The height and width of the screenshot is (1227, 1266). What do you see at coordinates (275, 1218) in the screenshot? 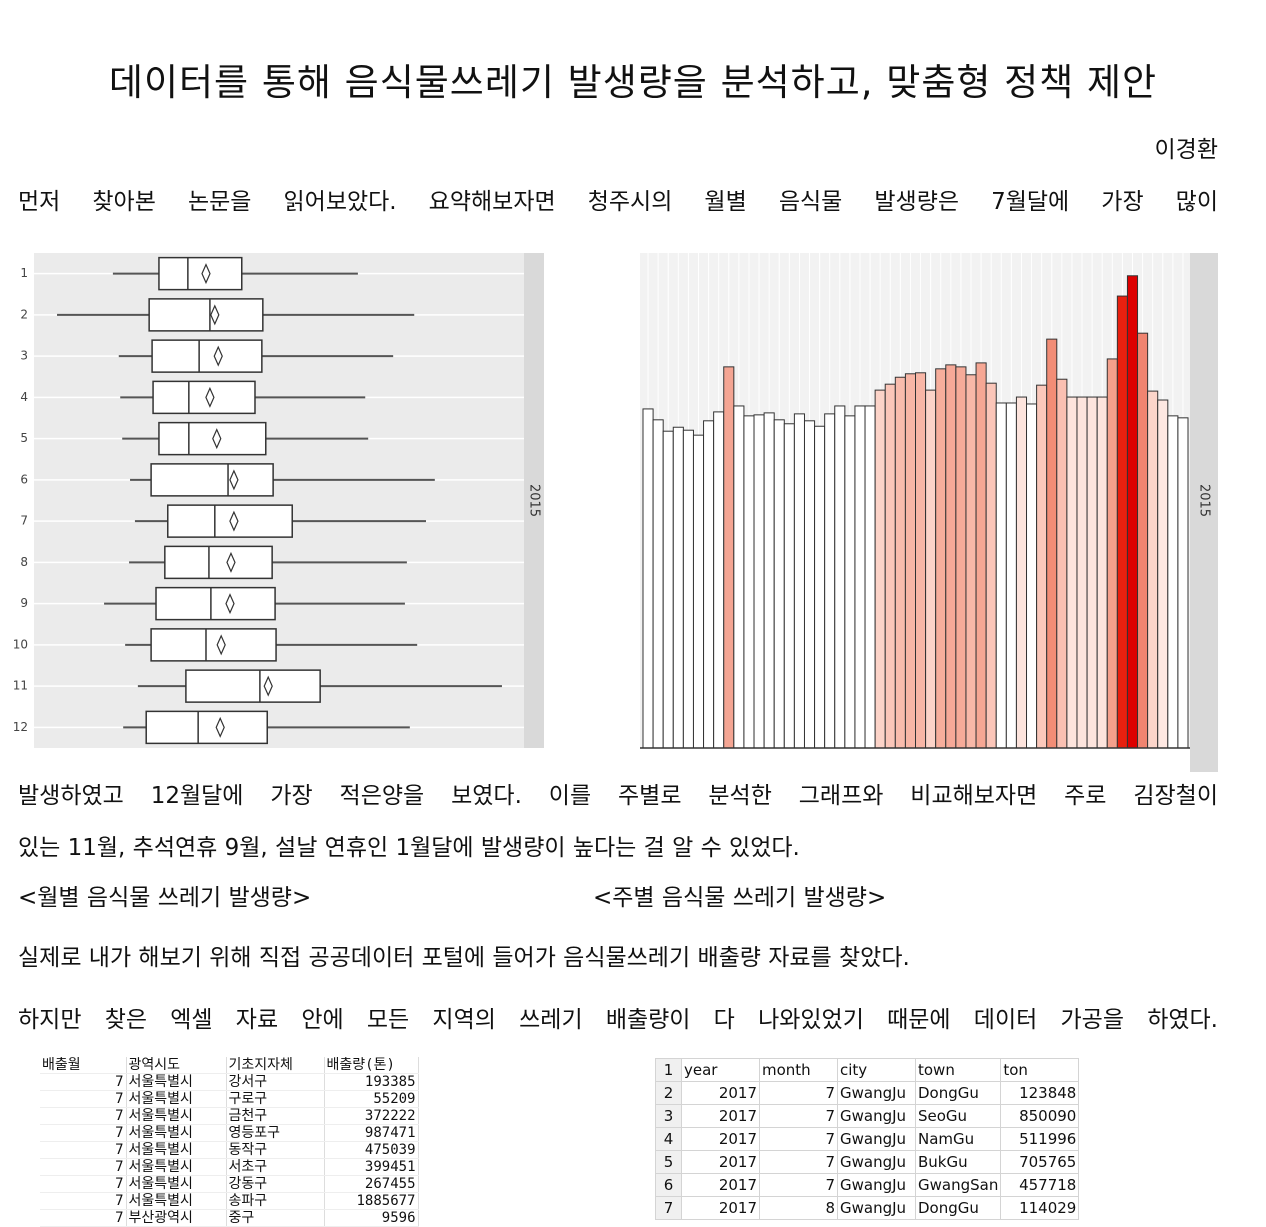
I see `cell: 중구` at bounding box center [275, 1218].